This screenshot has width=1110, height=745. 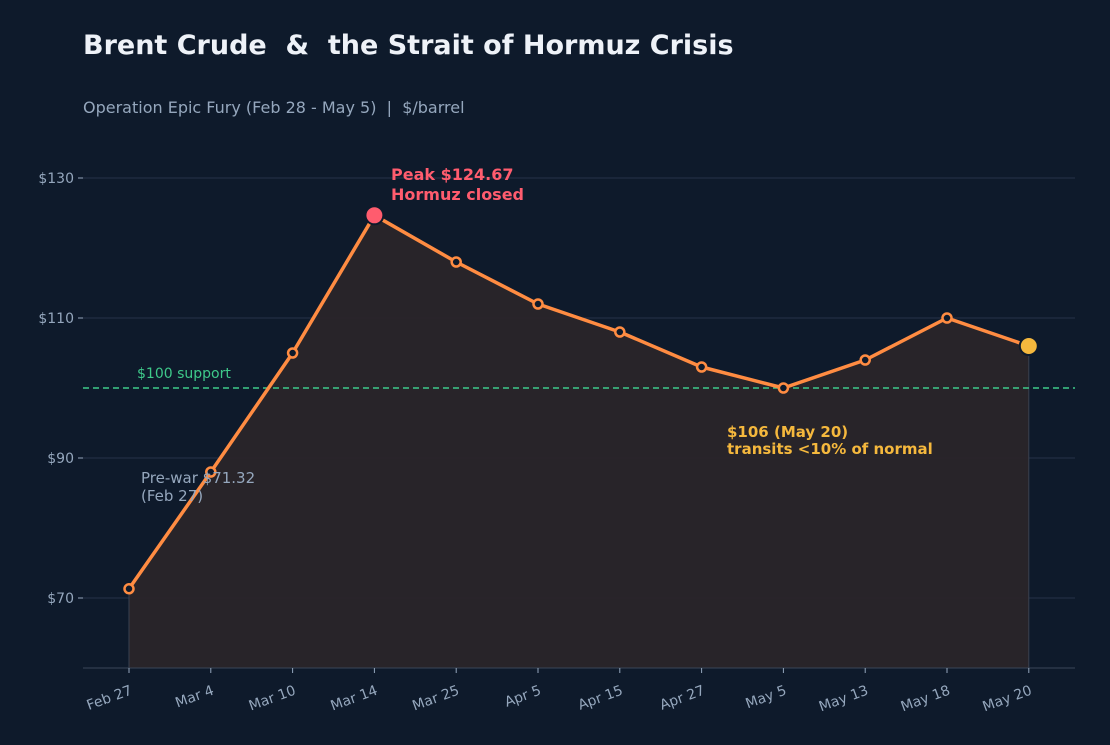 What do you see at coordinates (1008, 699) in the screenshot?
I see `x-tick-label: May 20` at bounding box center [1008, 699].